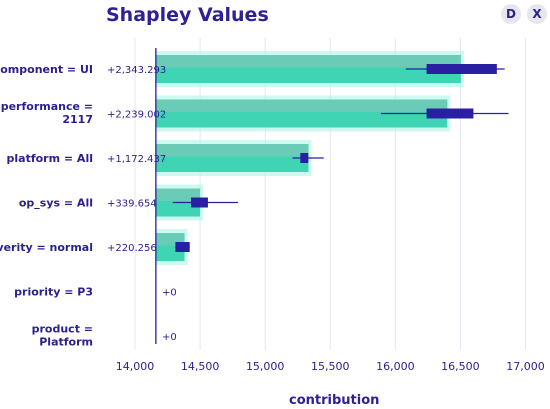  I want to click on value-label: +220.256, so click(132, 248).